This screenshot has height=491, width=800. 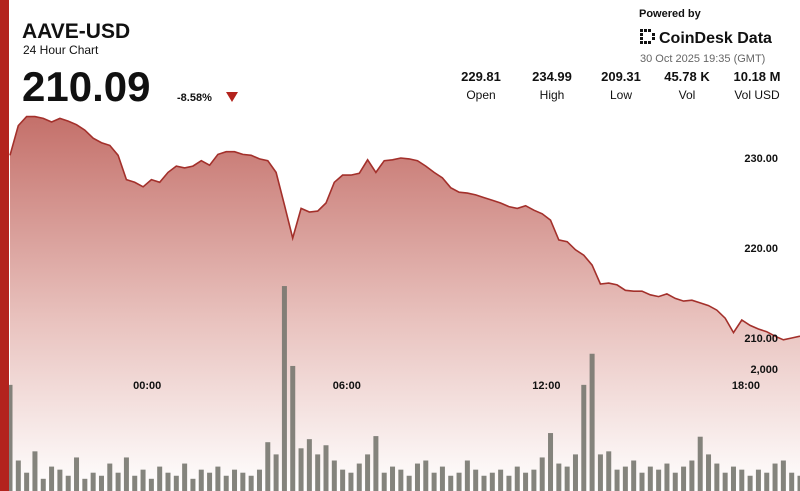 What do you see at coordinates (546, 386) in the screenshot?
I see `x-tick-label: 12:00` at bounding box center [546, 386].